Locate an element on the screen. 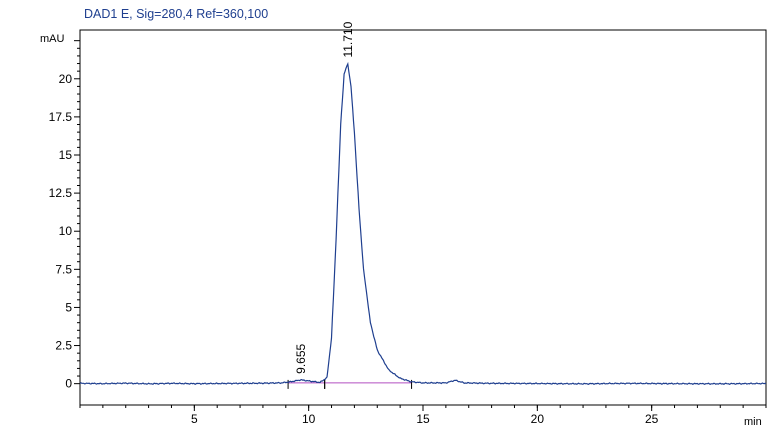 The image size is (772, 439). y-tick-label: 17.5 is located at coordinates (61, 117).